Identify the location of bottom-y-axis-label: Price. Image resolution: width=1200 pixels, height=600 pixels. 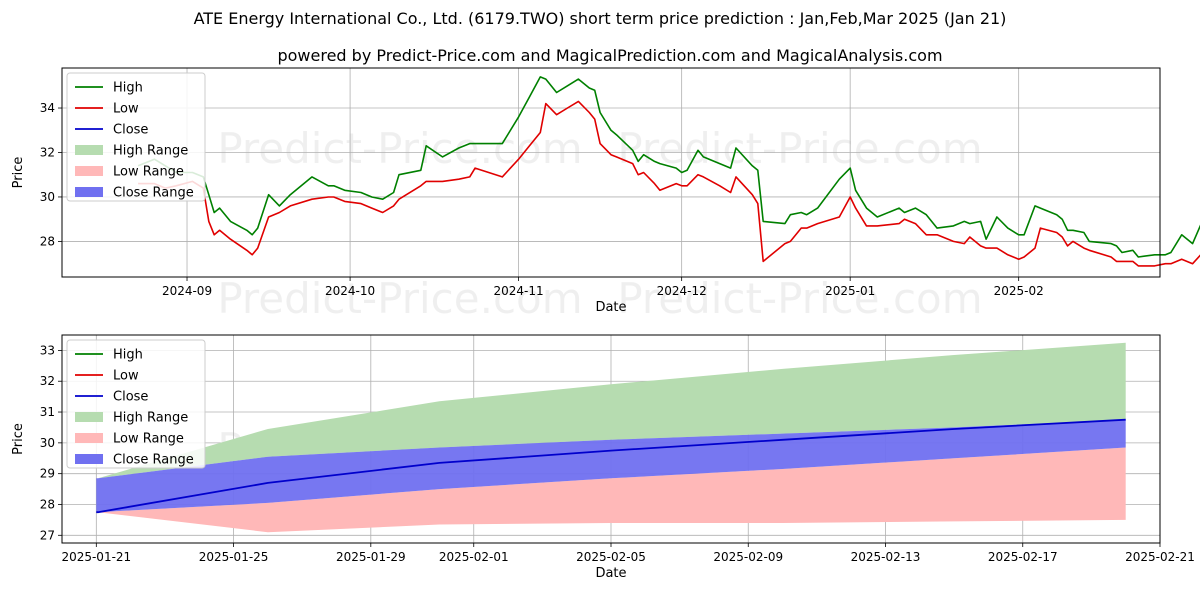
(18, 439).